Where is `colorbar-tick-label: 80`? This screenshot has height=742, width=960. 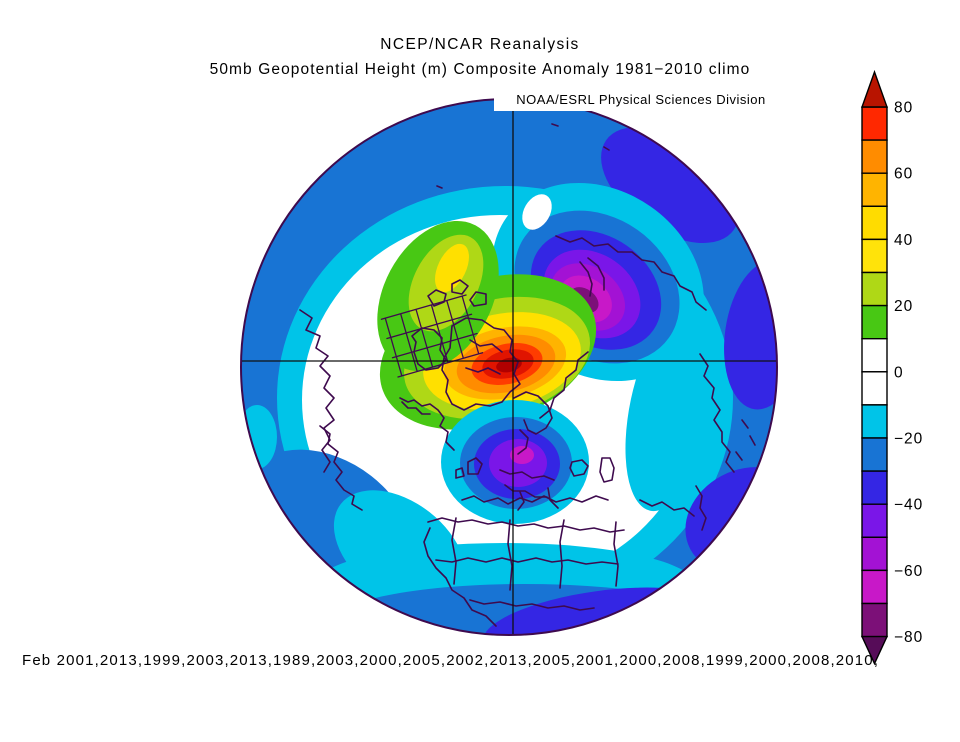 colorbar-tick-label: 80 is located at coordinates (903, 108).